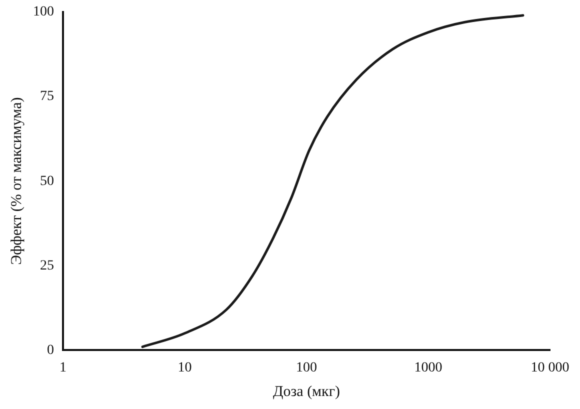 The image size is (580, 409). What do you see at coordinates (428, 368) in the screenshot?
I see `x-tick-label: 1000` at bounding box center [428, 368].